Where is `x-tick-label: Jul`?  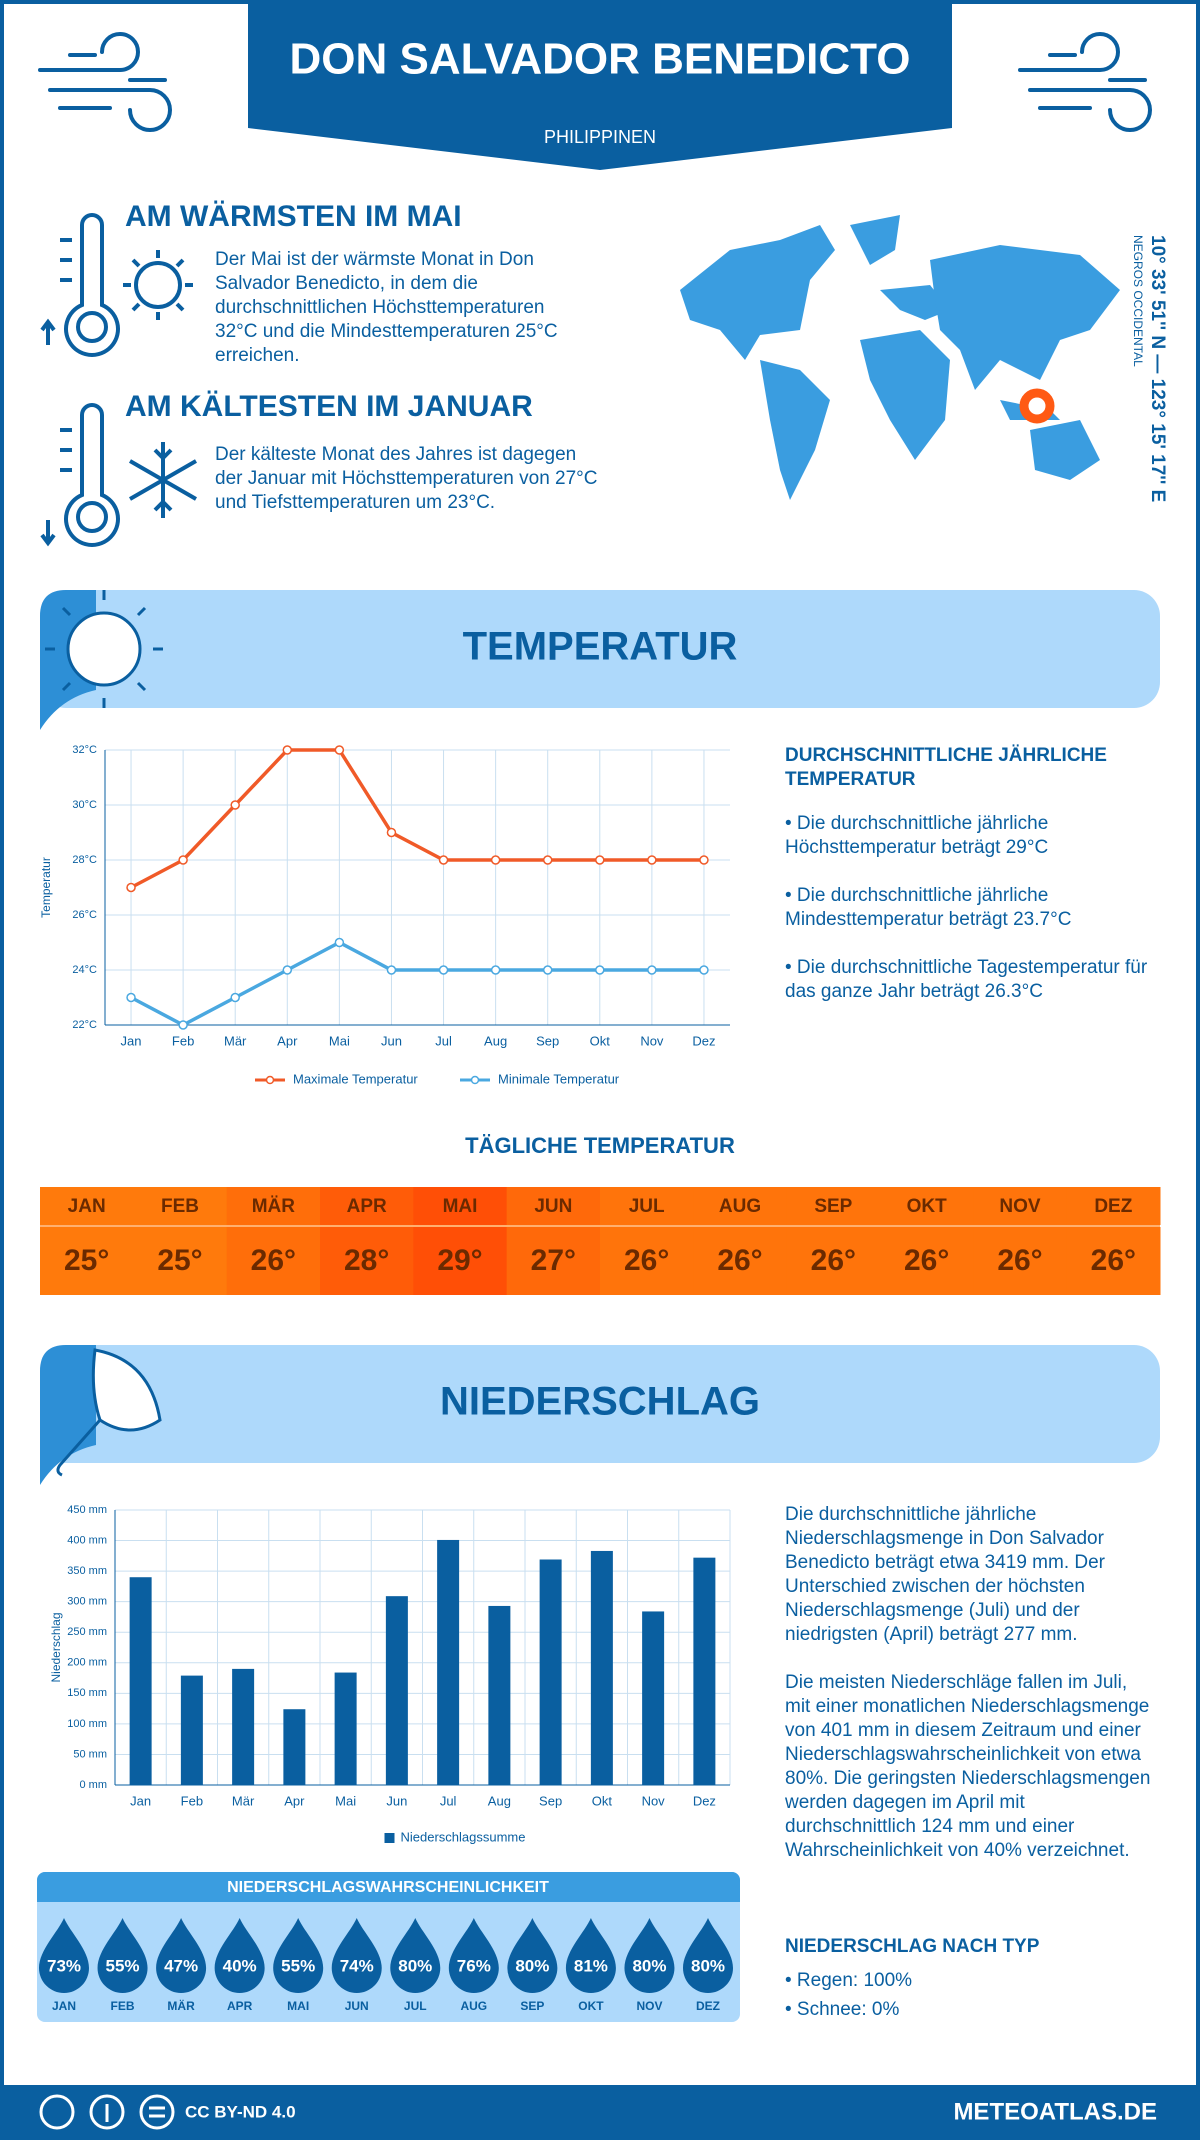
x-tick-label: Jul is located at coordinates (443, 1040).